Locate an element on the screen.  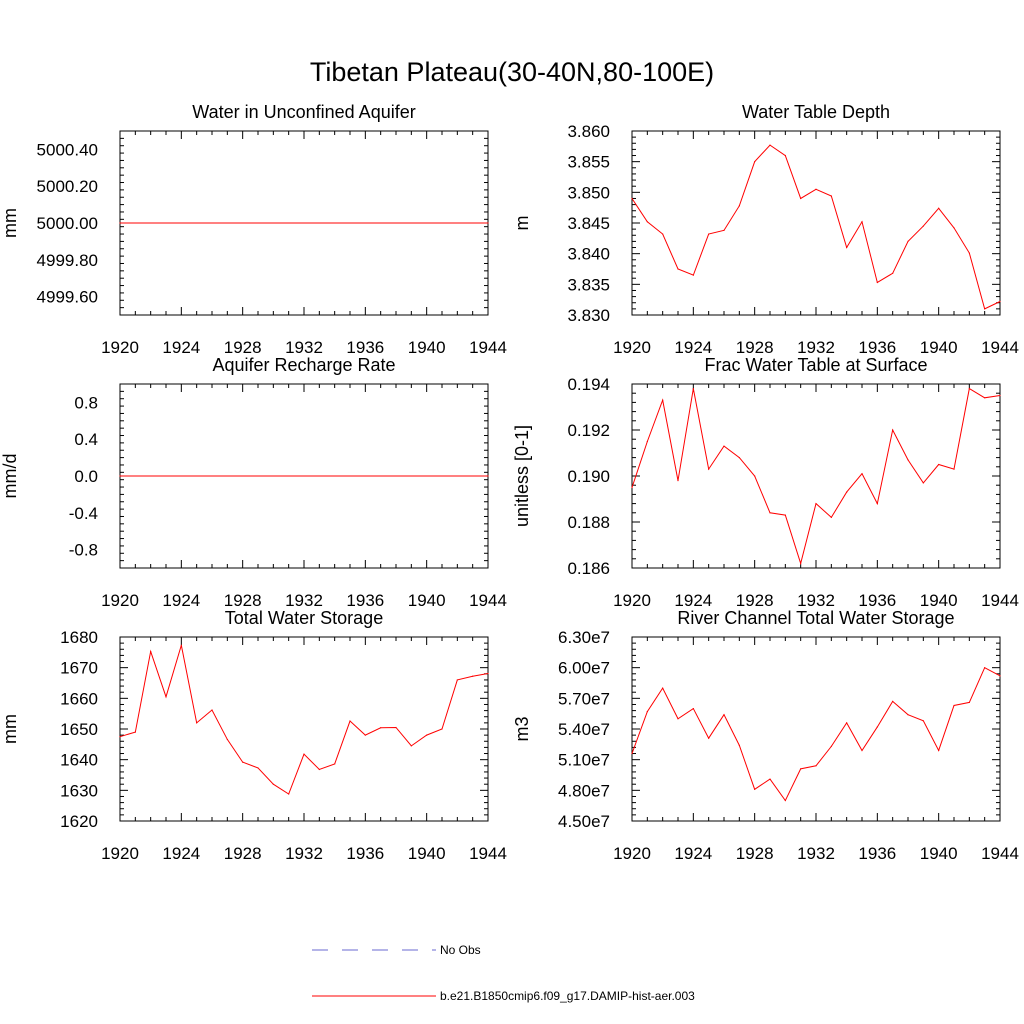
y-tick-label: 0.188 is located at coordinates (588, 522).